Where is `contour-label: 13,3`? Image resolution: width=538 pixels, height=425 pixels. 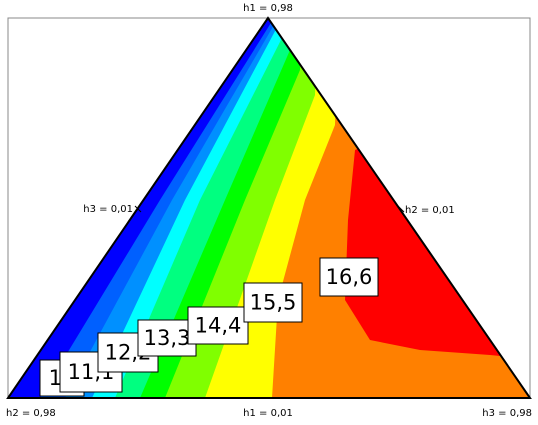
contour-label: 13,3 is located at coordinates (167, 338).